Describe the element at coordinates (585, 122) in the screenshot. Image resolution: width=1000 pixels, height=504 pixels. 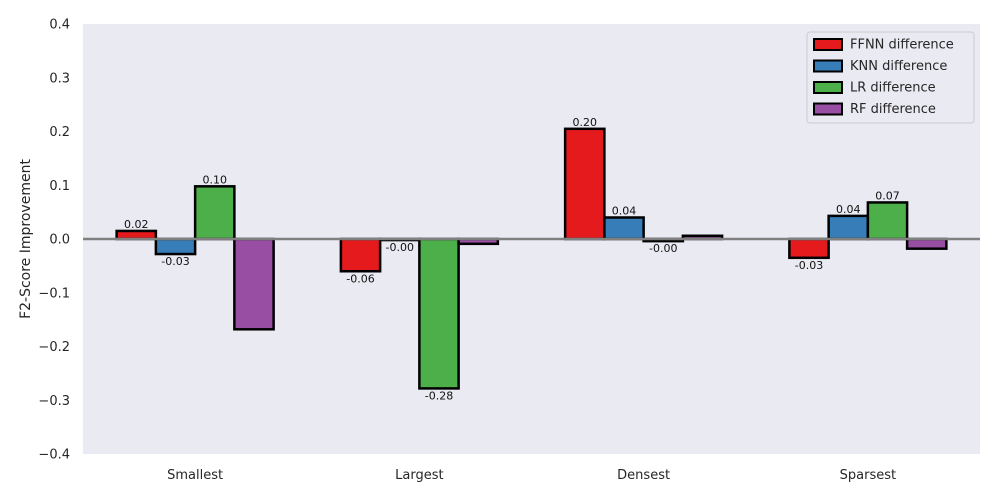
I see `data-label: 0.20` at that location.